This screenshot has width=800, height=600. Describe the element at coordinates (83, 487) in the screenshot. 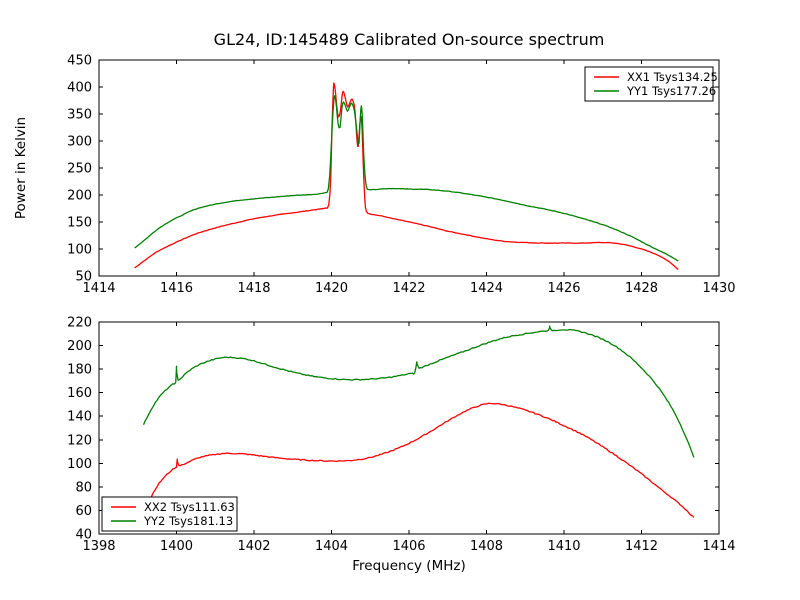

I see `y-tick-label: 80` at that location.